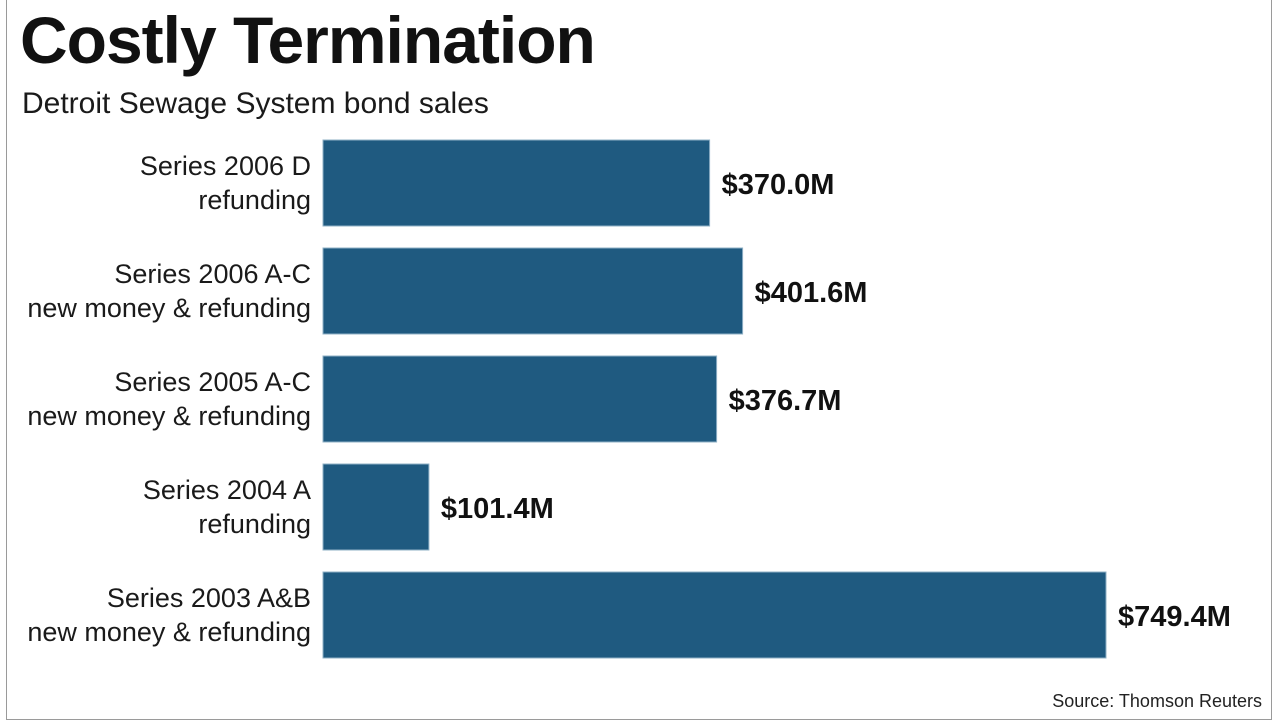 The height and width of the screenshot is (720, 1280). Describe the element at coordinates (169, 615) in the screenshot. I see `category-label-4: Series 2003 A&B new money & refunding` at that location.